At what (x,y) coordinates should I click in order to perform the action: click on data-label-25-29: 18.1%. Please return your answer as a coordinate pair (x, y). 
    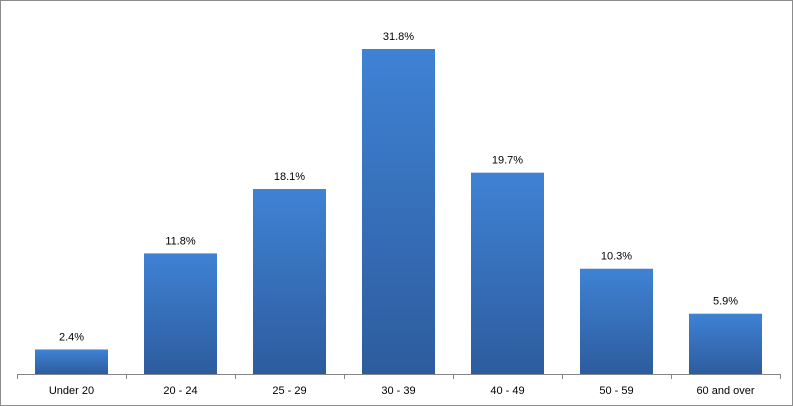
    Looking at the image, I should click on (289, 177).